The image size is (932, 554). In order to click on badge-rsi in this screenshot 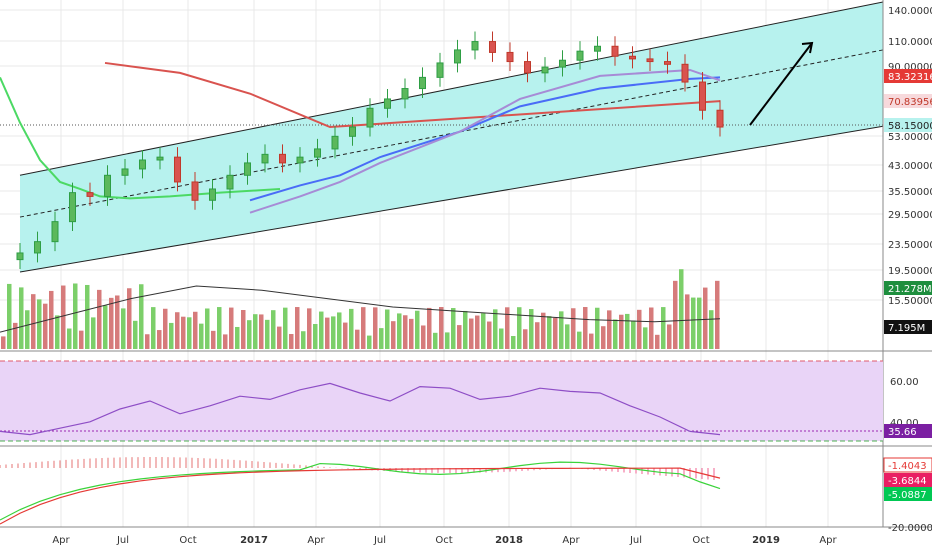, I will do `click(908, 431)`.